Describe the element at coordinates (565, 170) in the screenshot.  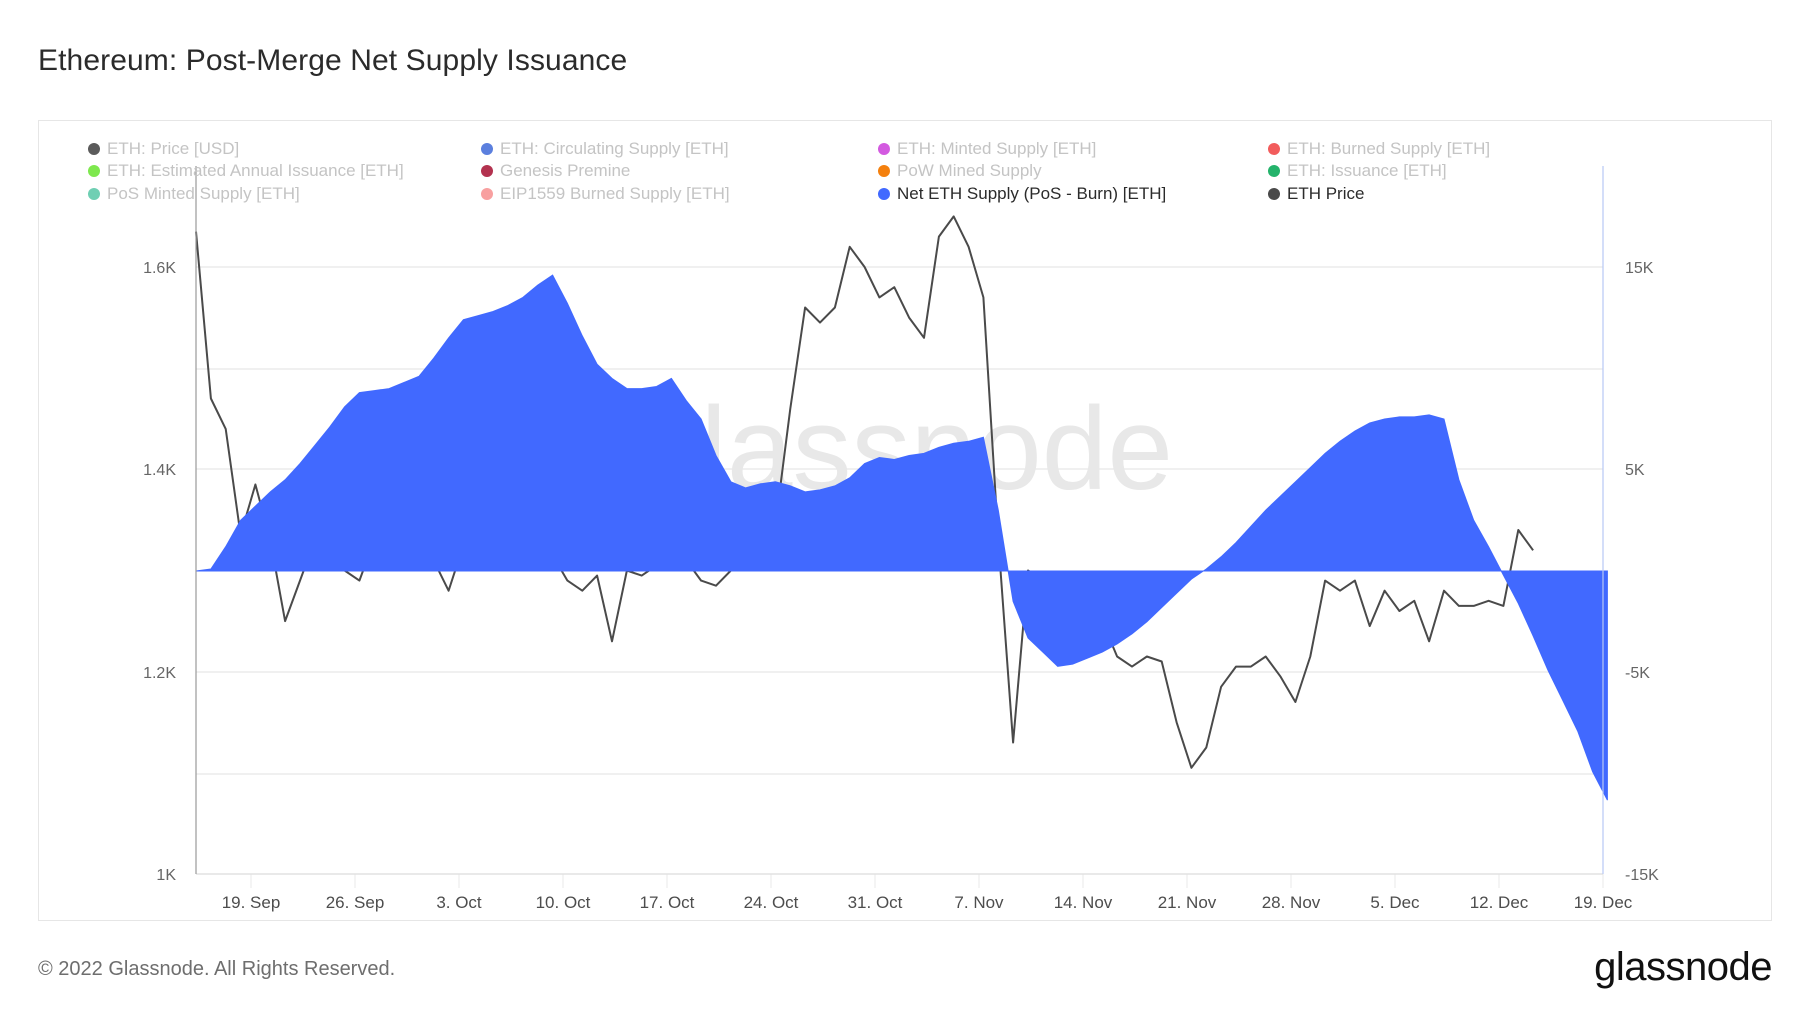
I see `legend-label: Genesis Premine` at that location.